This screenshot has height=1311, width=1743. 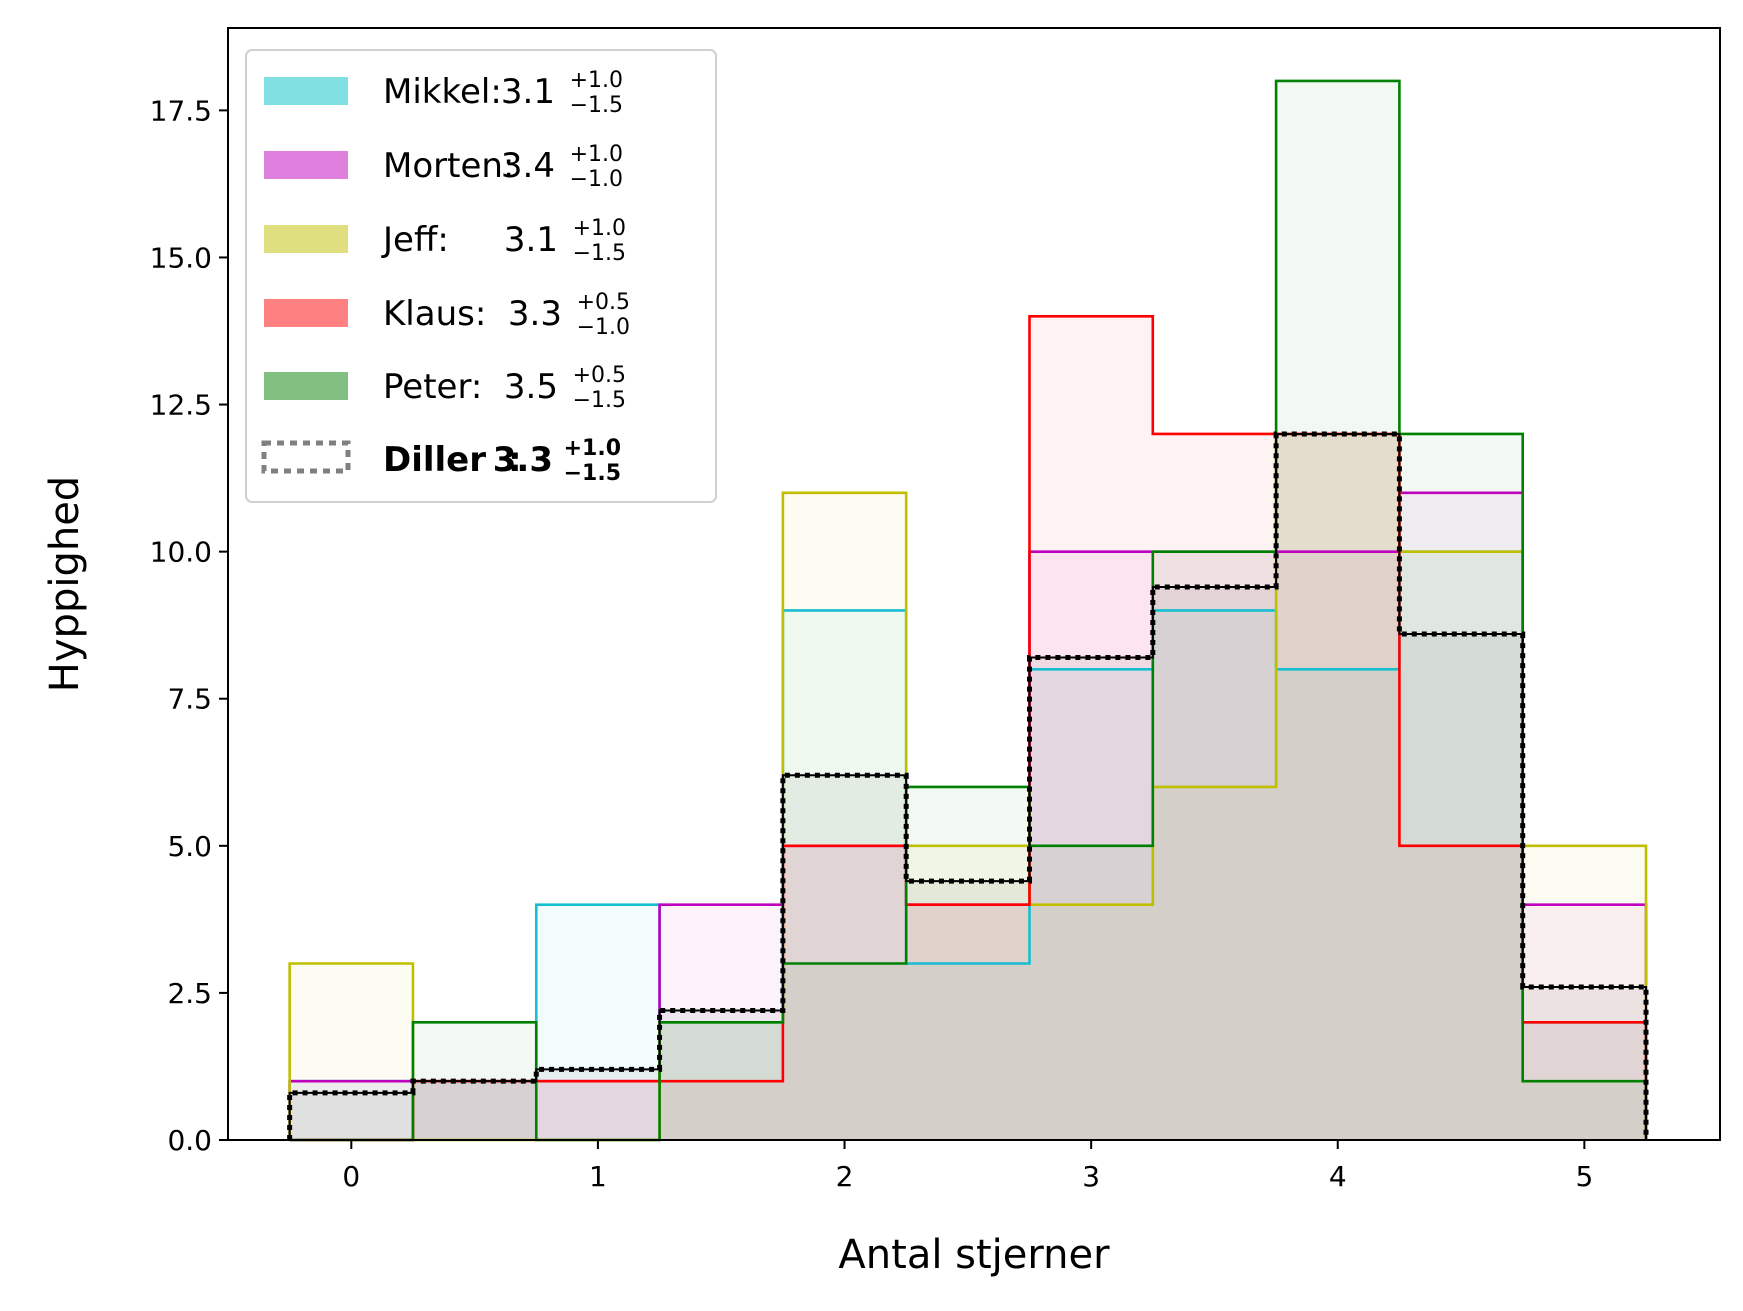 What do you see at coordinates (306, 165) in the screenshot?
I see `legend-swatch-morten` at bounding box center [306, 165].